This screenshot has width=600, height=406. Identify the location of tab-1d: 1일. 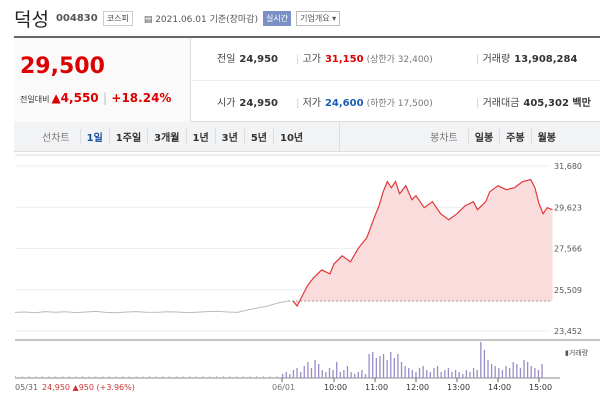
(94, 136).